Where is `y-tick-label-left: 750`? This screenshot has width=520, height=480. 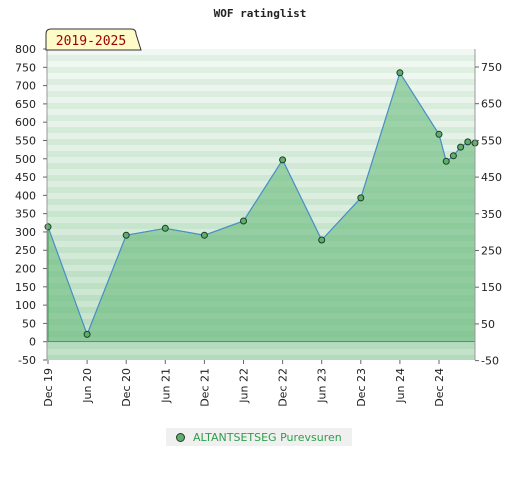
y-tick-label-left: 750 is located at coordinates (25, 67).